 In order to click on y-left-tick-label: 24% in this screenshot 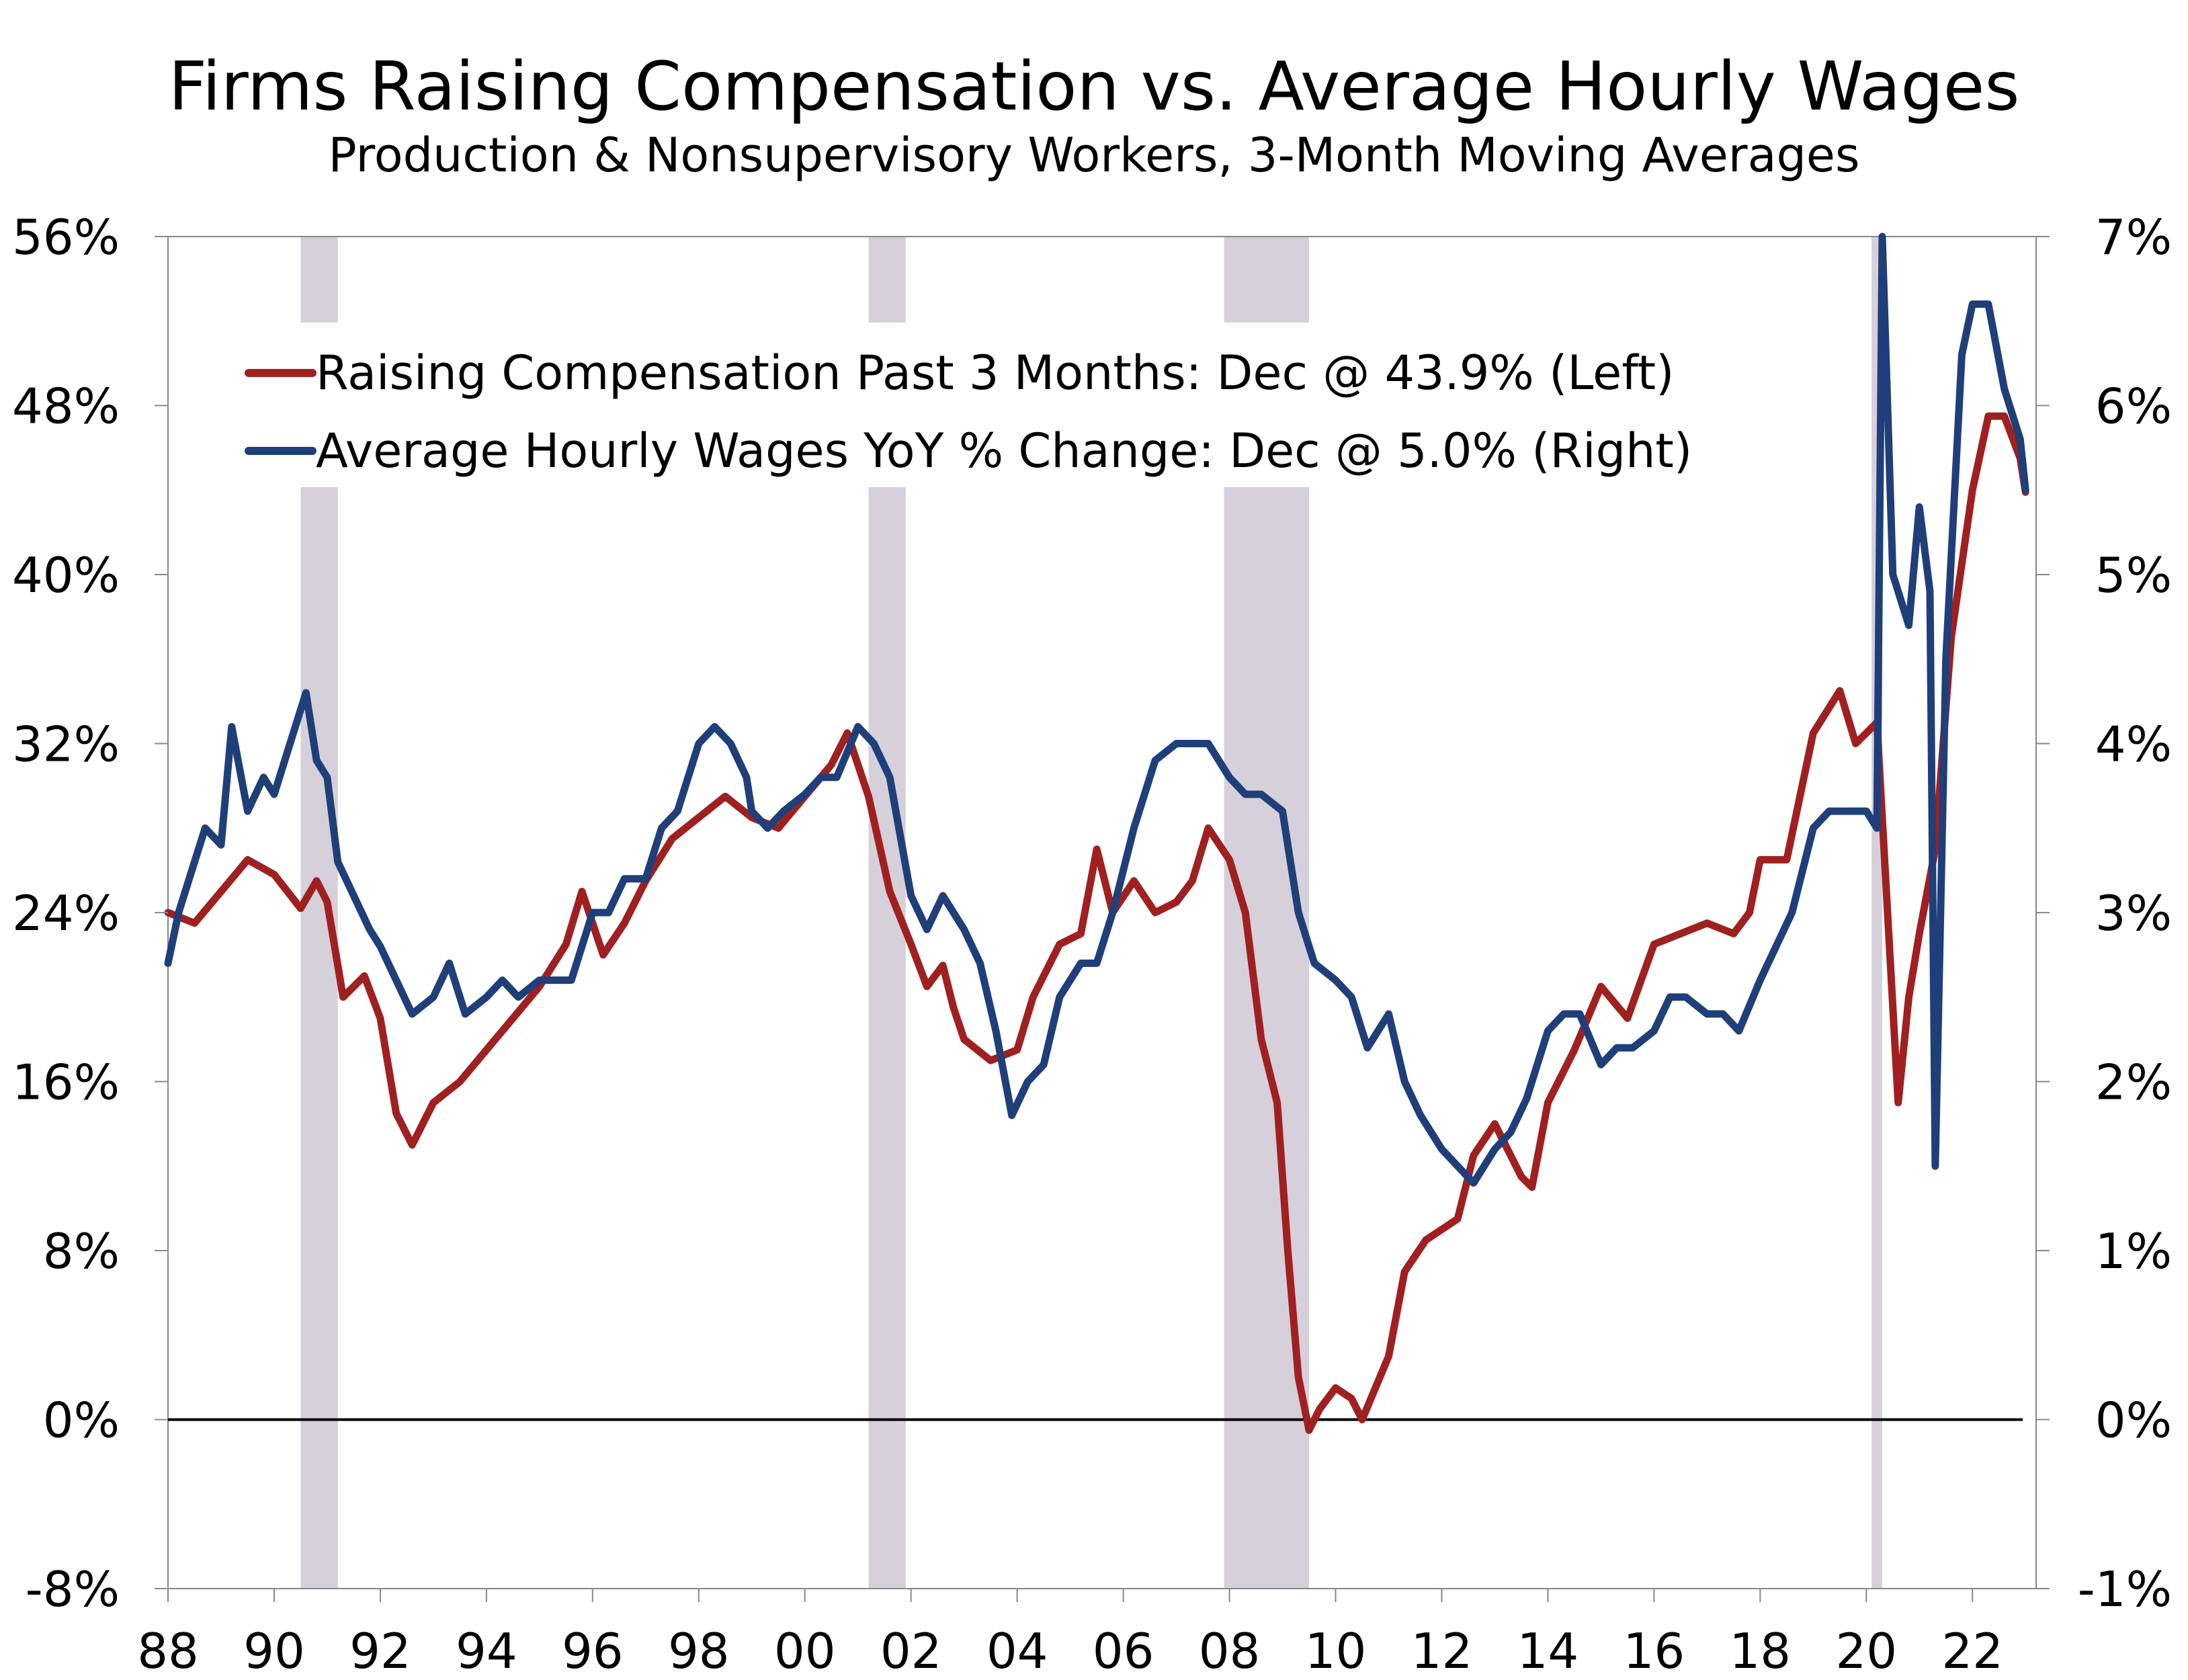, I will do `click(66, 913)`.